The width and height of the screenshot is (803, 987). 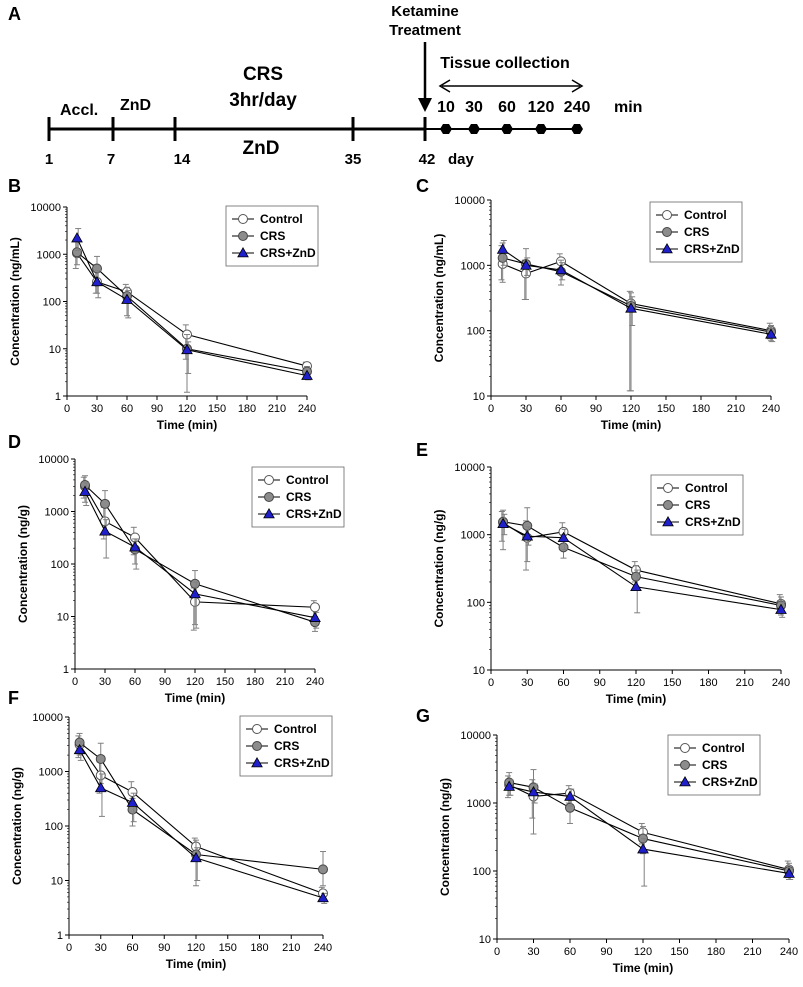 I want to click on y-tick-label-b: 10000, so click(x=45, y=208).